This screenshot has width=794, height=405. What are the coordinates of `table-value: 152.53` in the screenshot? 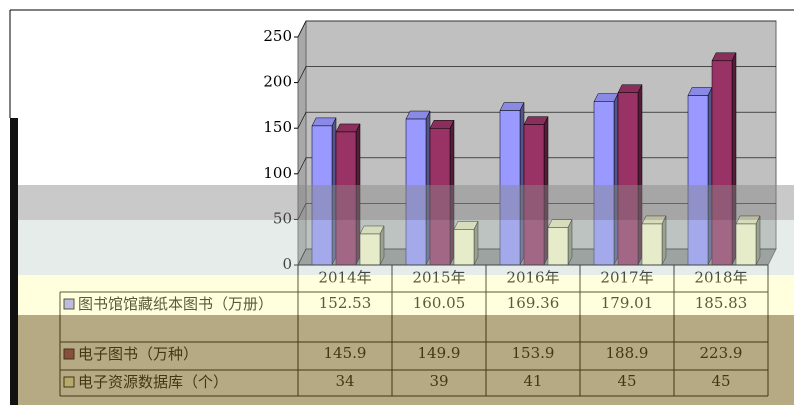 It's located at (345, 303).